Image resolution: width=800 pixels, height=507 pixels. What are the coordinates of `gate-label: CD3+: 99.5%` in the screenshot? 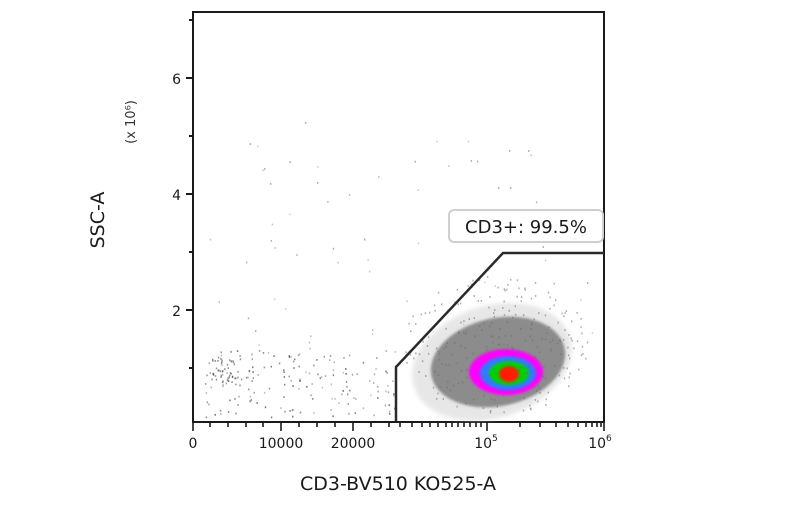 It's located at (526, 226).